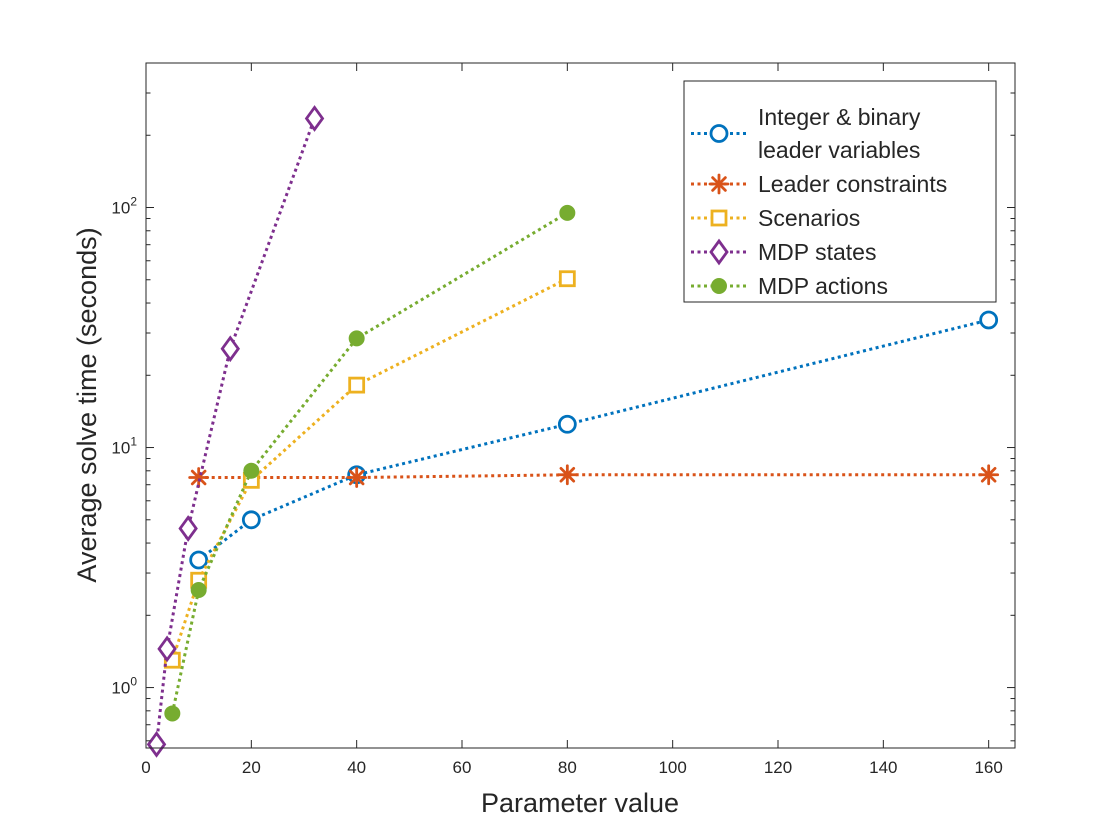 Image resolution: width=1120 pixels, height=840 pixels. I want to click on legend-label: MDP actions, so click(823, 286).